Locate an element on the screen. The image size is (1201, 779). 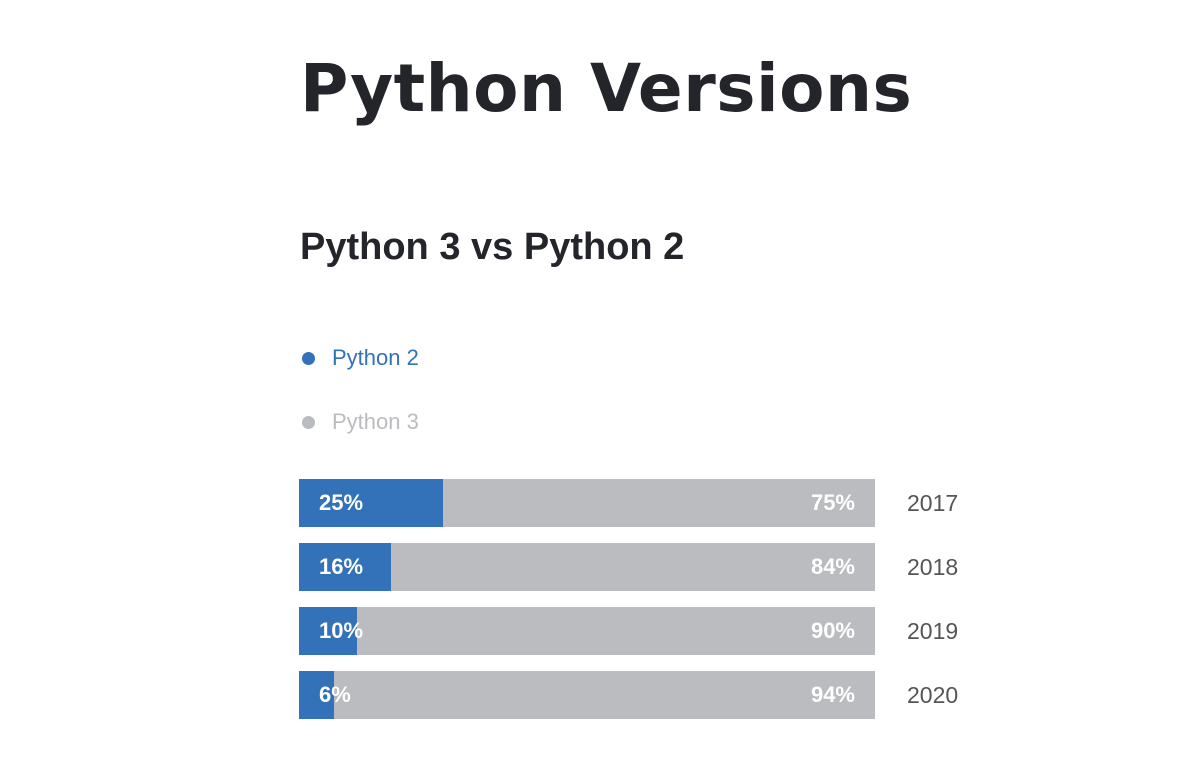
data-label-python-3-2017: 75% is located at coordinates (832, 502).